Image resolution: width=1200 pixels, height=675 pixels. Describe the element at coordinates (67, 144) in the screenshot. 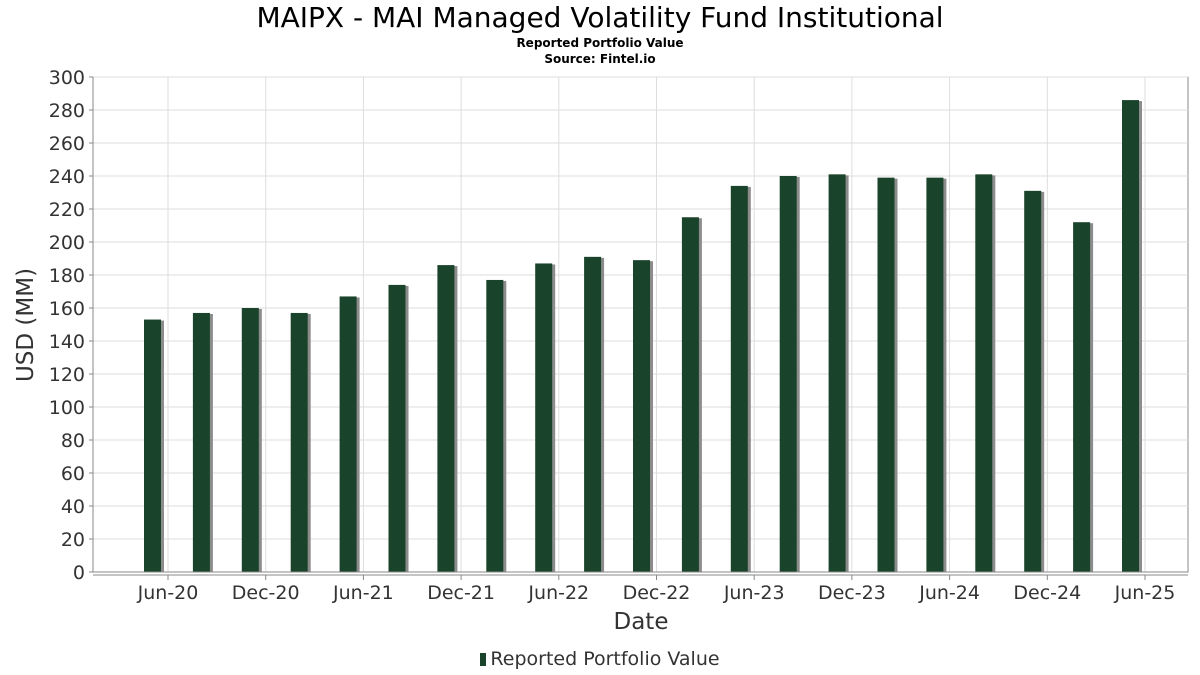

I see `y-tick-label: 260` at that location.